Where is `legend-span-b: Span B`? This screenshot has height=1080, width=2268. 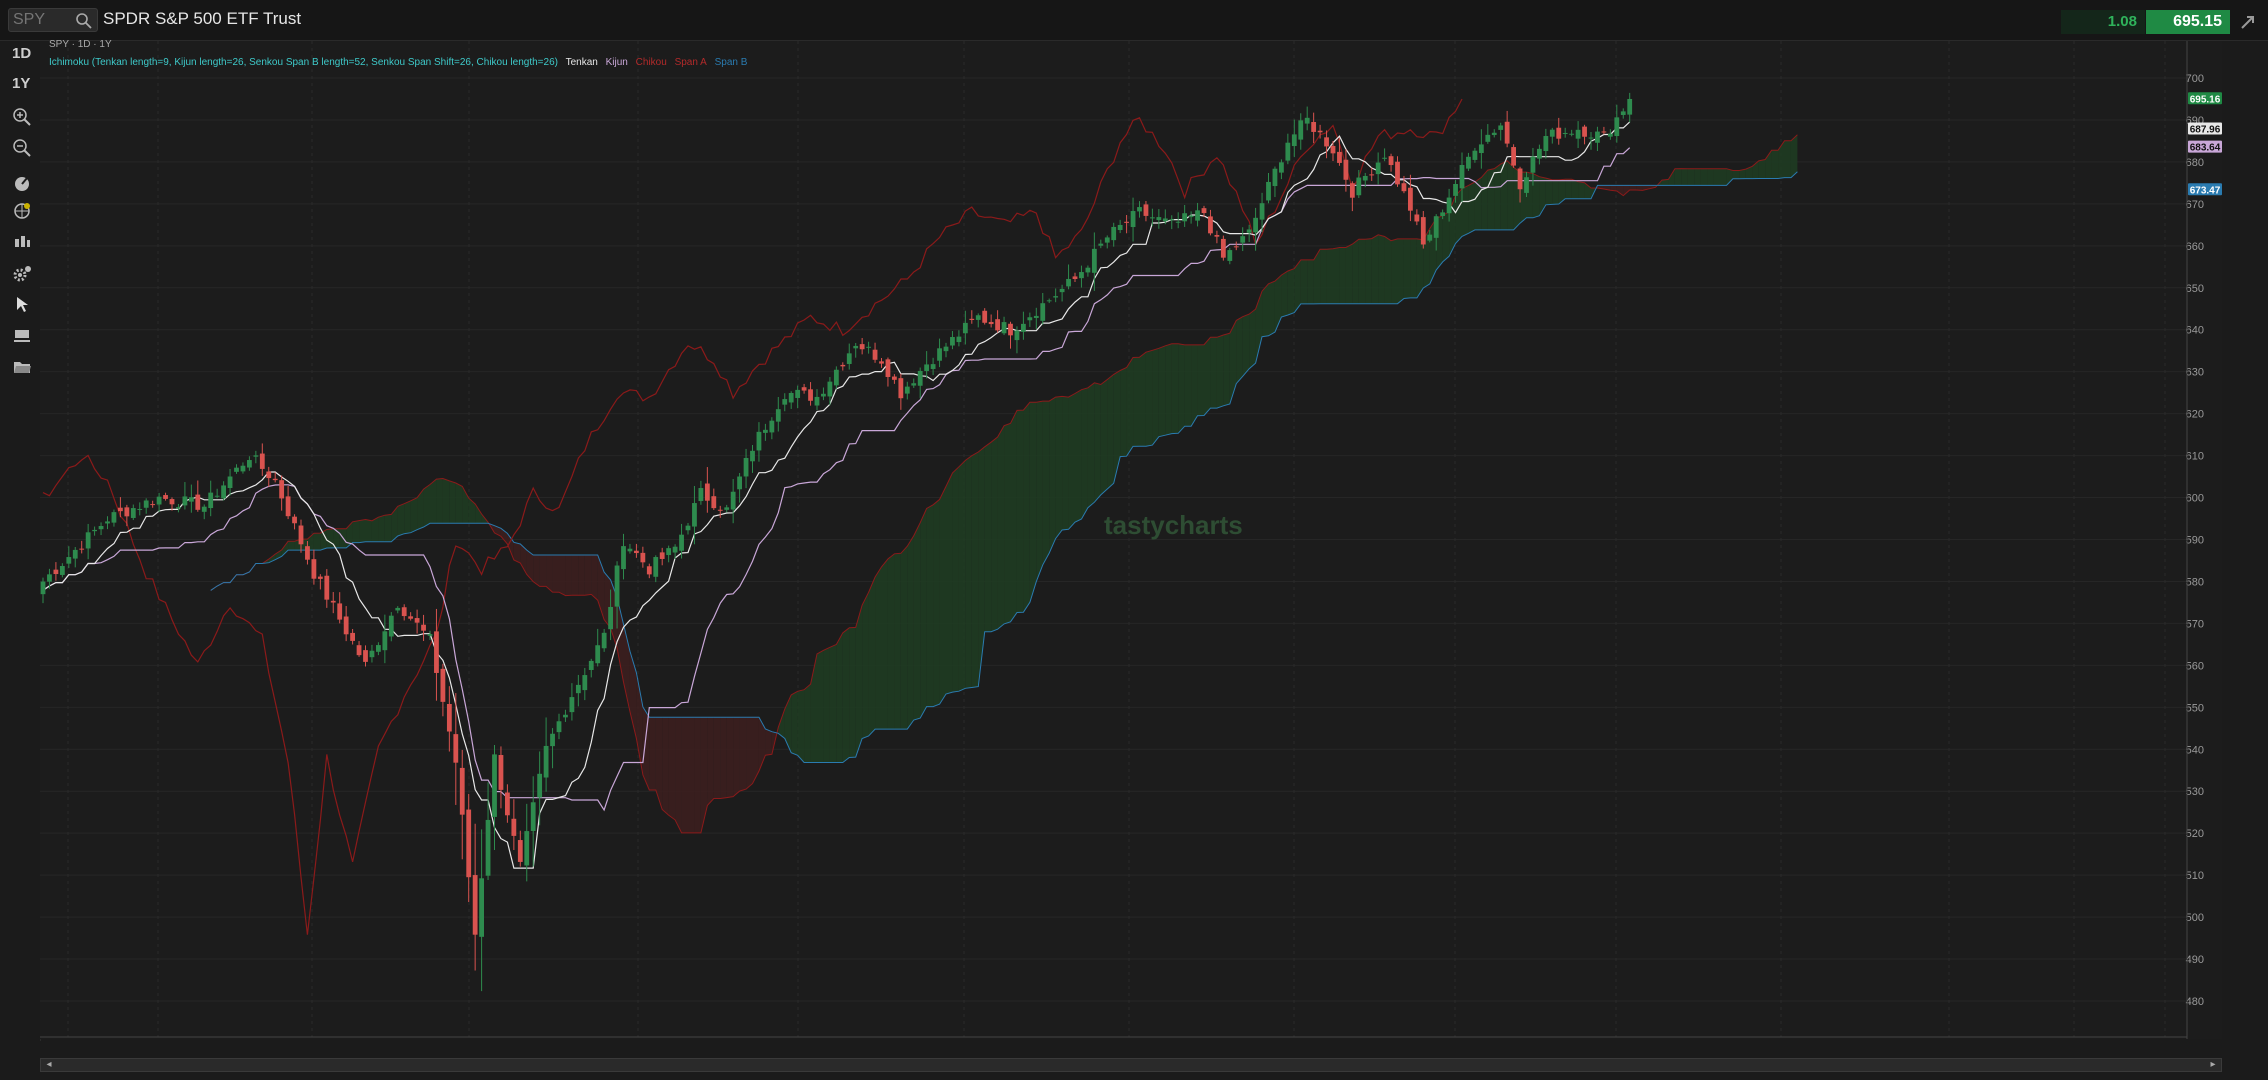 legend-span-b: Span B is located at coordinates (731, 62).